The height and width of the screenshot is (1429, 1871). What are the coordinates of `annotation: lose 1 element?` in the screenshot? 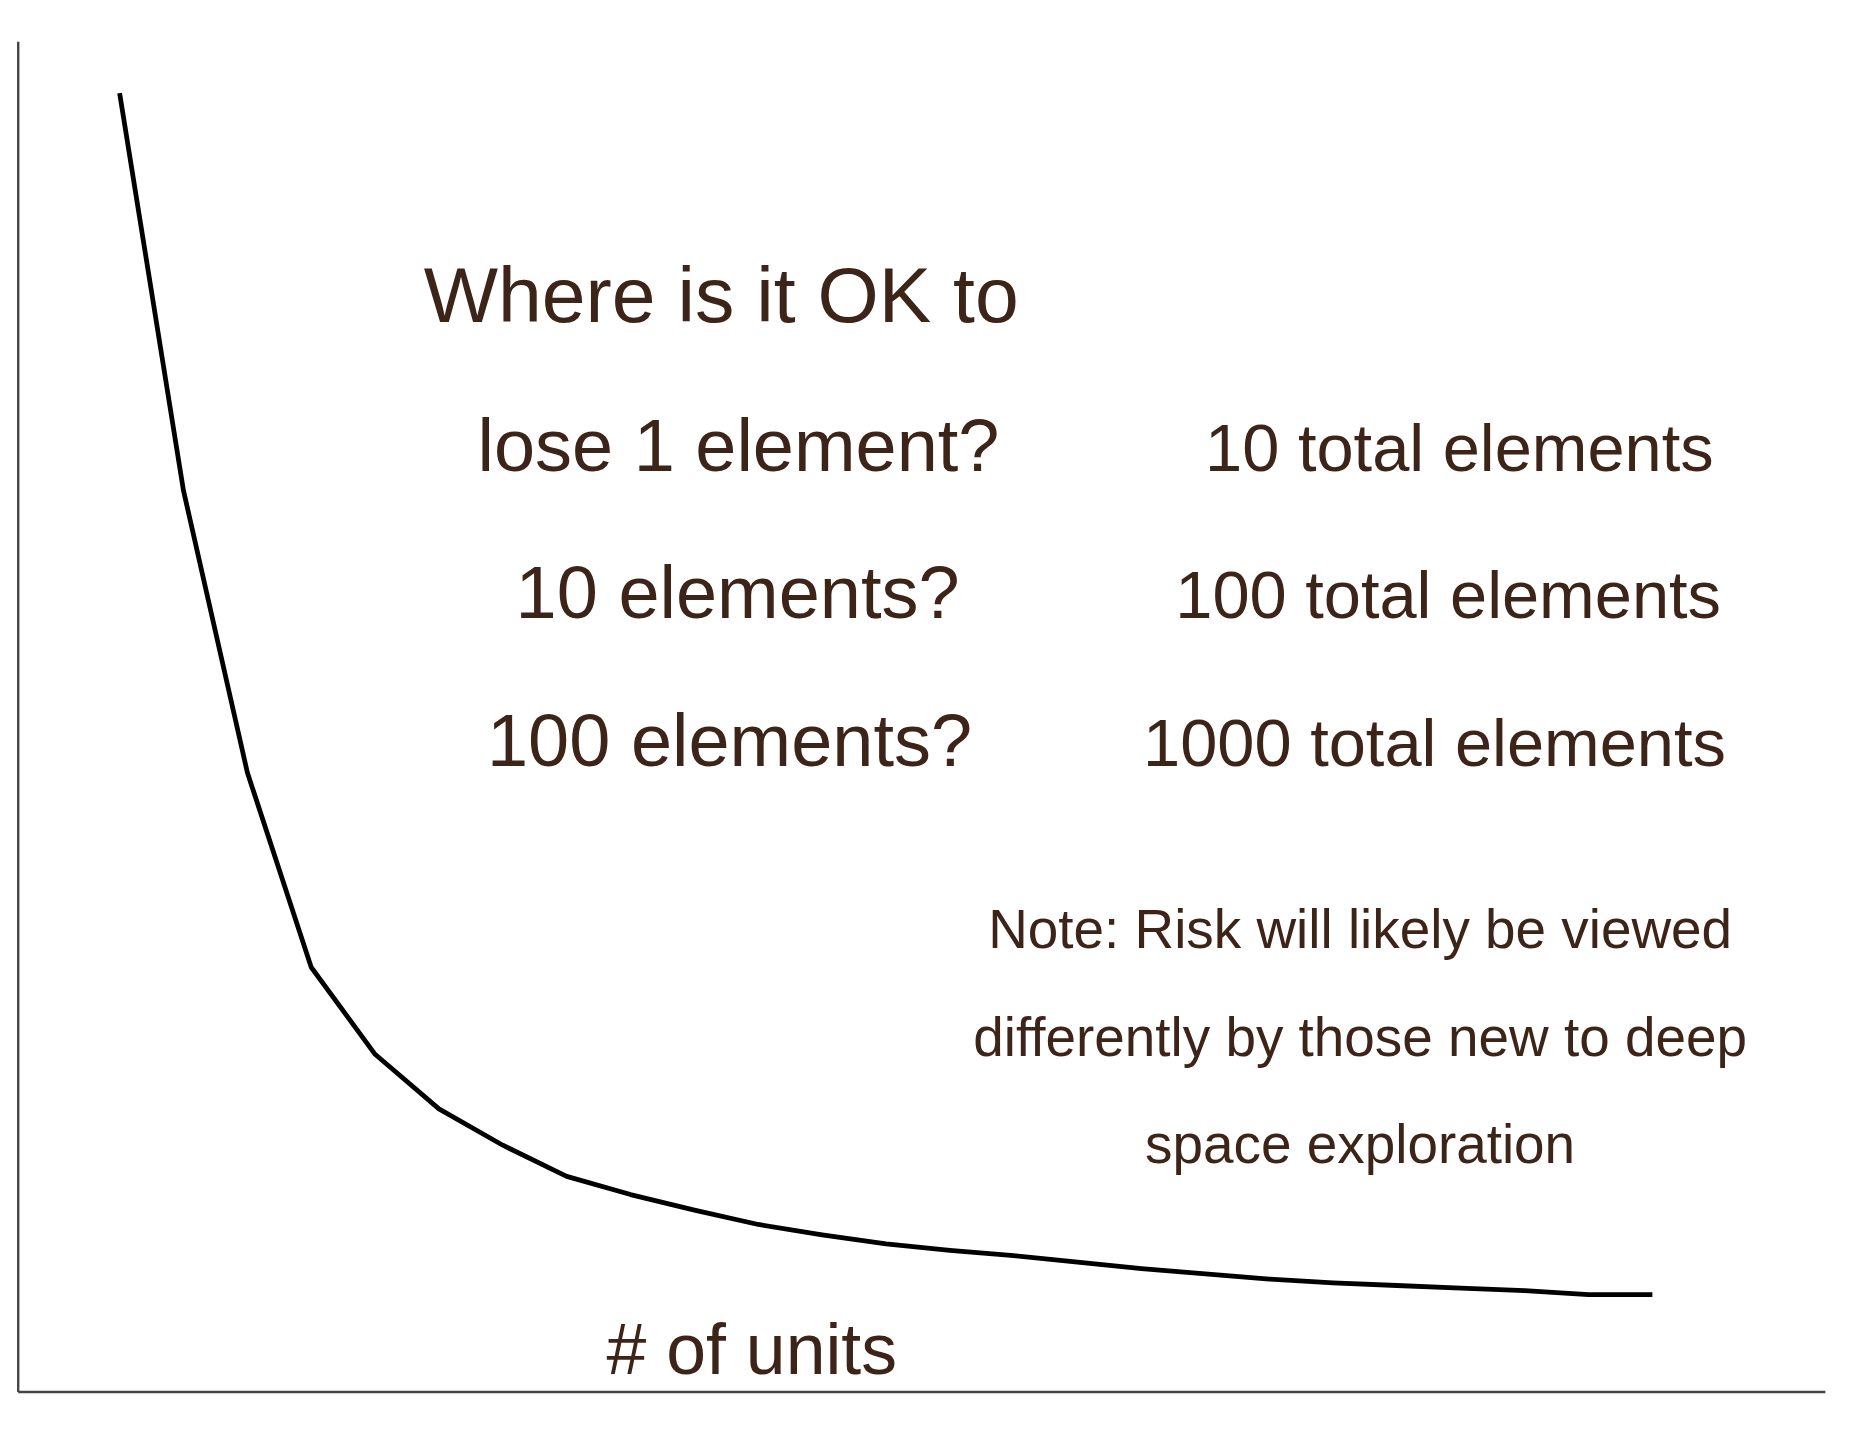 It's located at (738, 446).